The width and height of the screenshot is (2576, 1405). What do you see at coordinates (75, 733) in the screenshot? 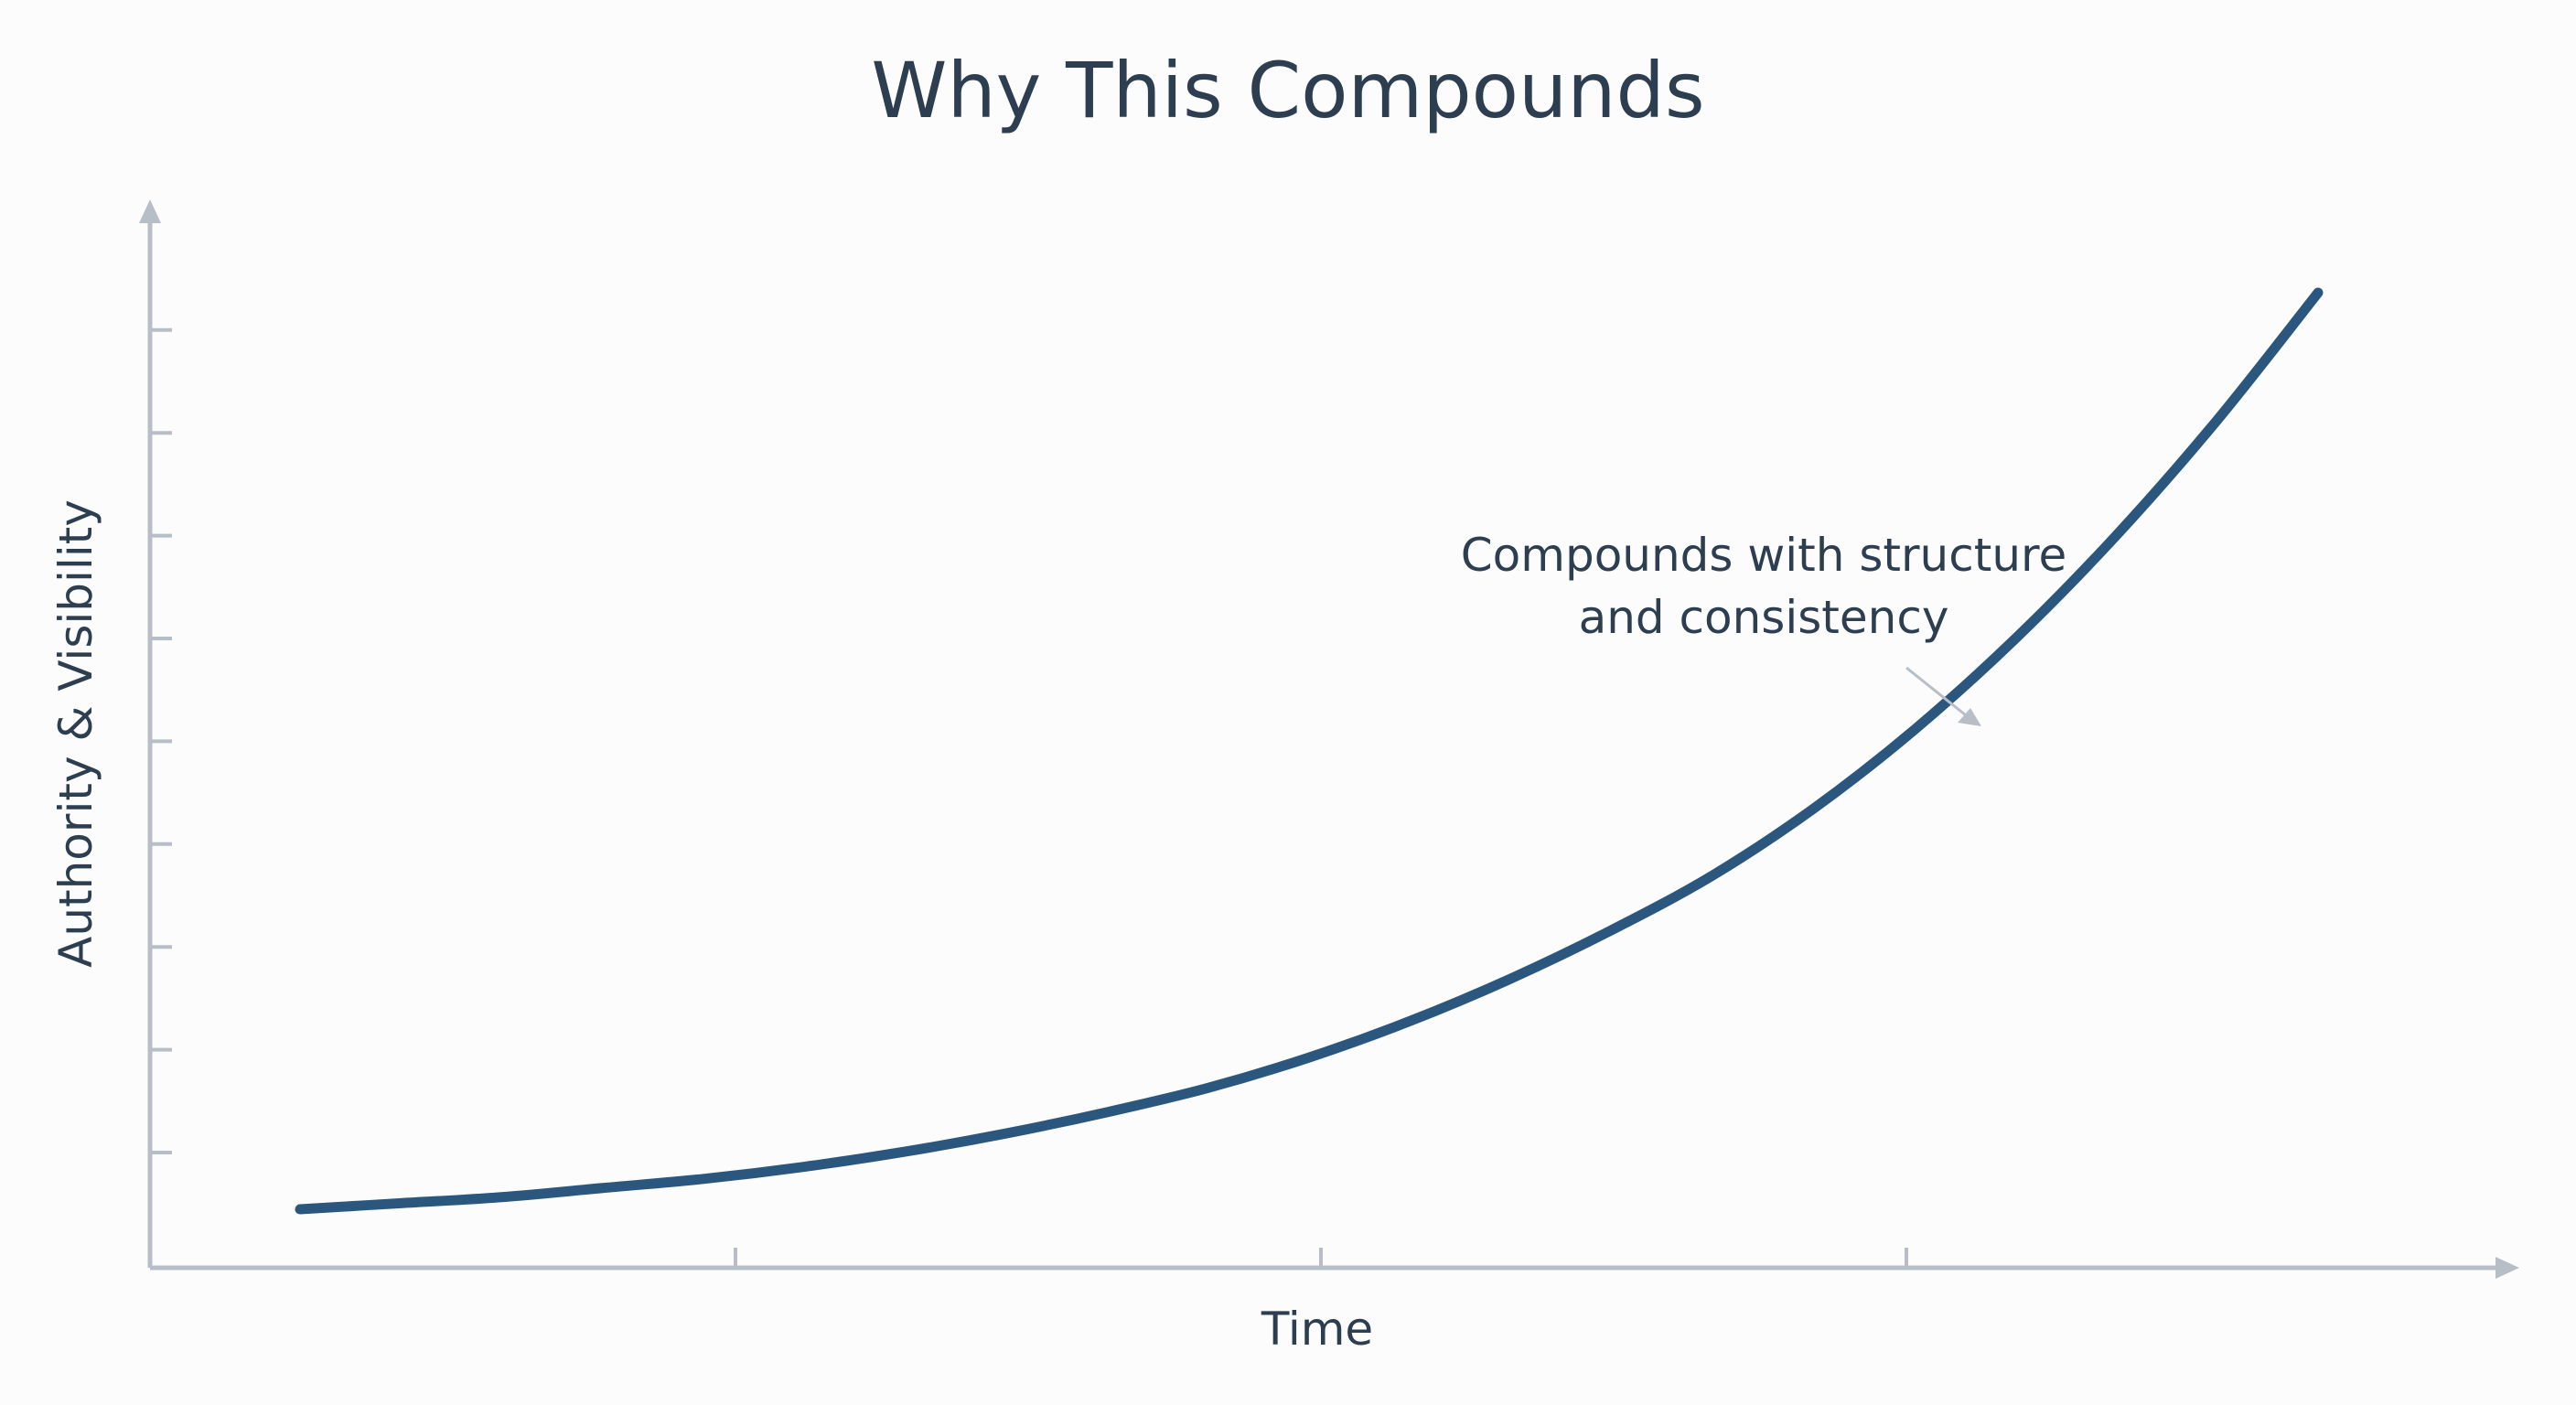
I see `y-axis-label: Authority & Visibility` at bounding box center [75, 733].